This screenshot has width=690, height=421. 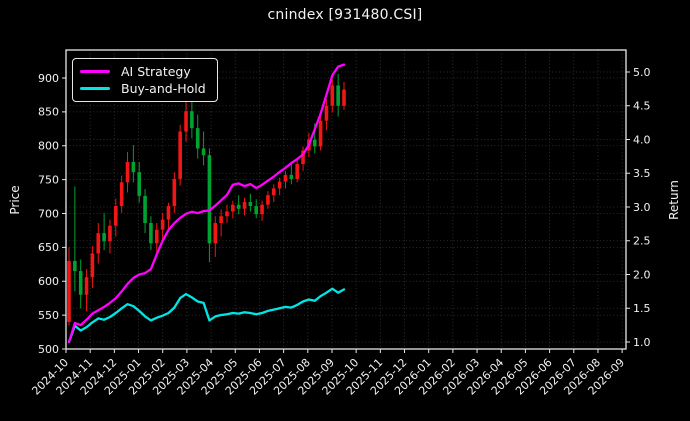 What do you see at coordinates (345, 15) in the screenshot?
I see `chart-title: cnindex [931480.CSI]` at bounding box center [345, 15].